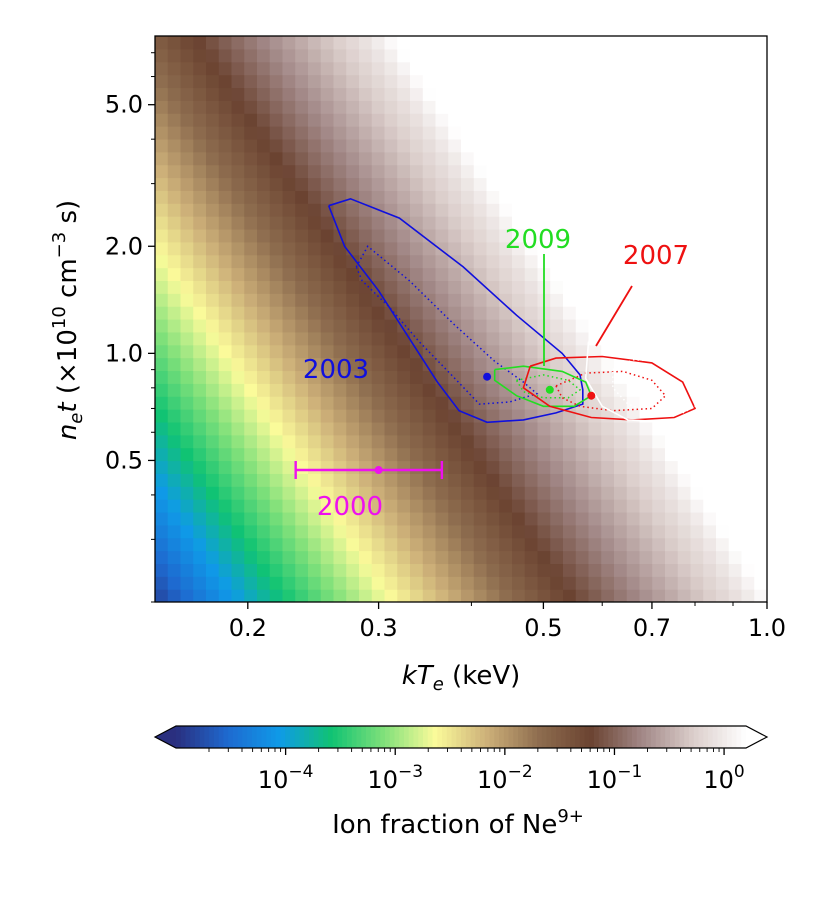 The height and width of the screenshot is (910, 830). What do you see at coordinates (609, 388) in the screenshot?
I see `contour-outer-2007` at bounding box center [609, 388].